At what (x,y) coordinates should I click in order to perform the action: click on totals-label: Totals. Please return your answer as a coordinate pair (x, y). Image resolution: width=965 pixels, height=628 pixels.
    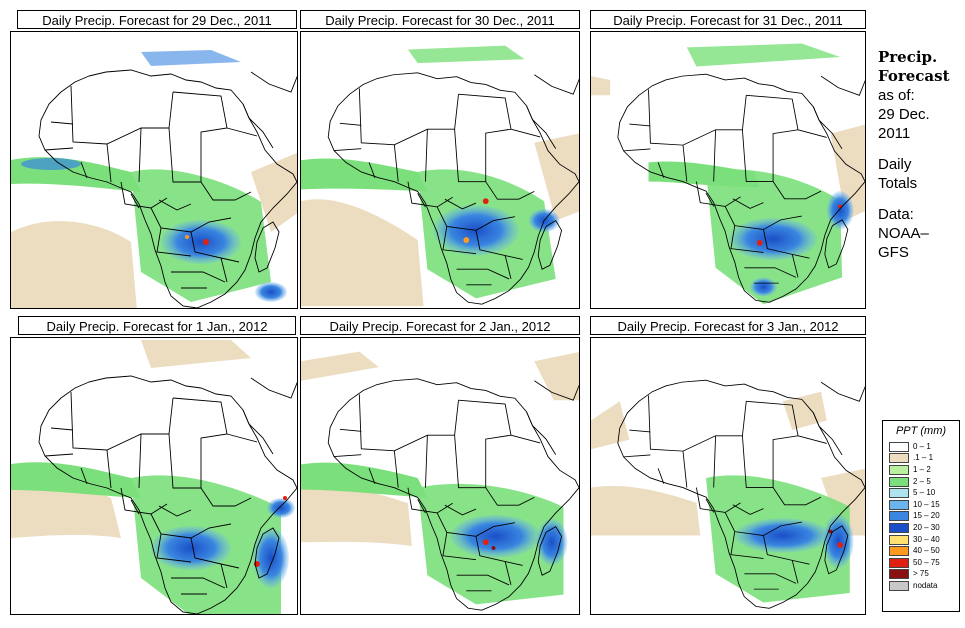
    Looking at the image, I should click on (898, 183).